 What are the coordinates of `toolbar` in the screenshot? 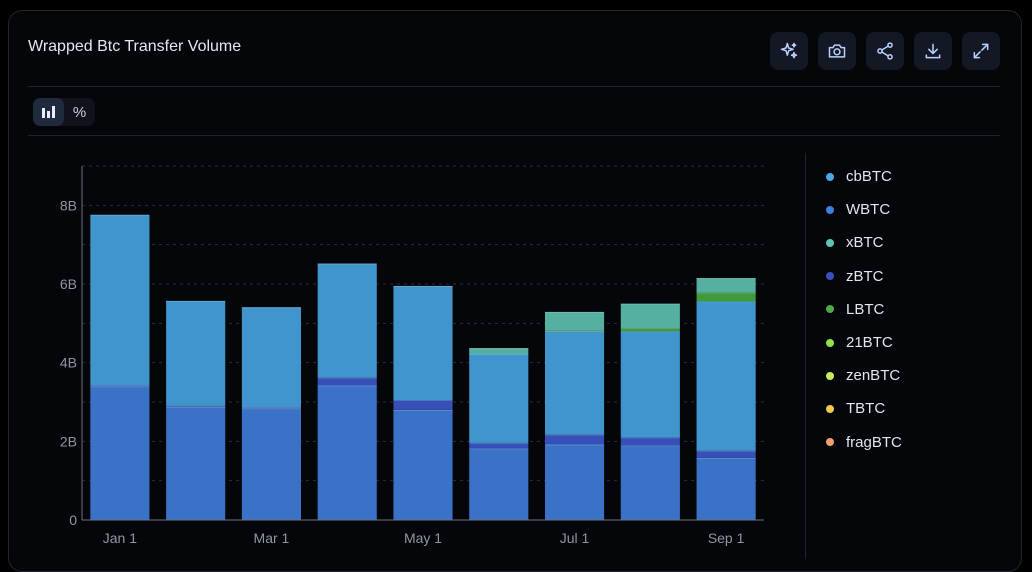 It's located at (885, 51).